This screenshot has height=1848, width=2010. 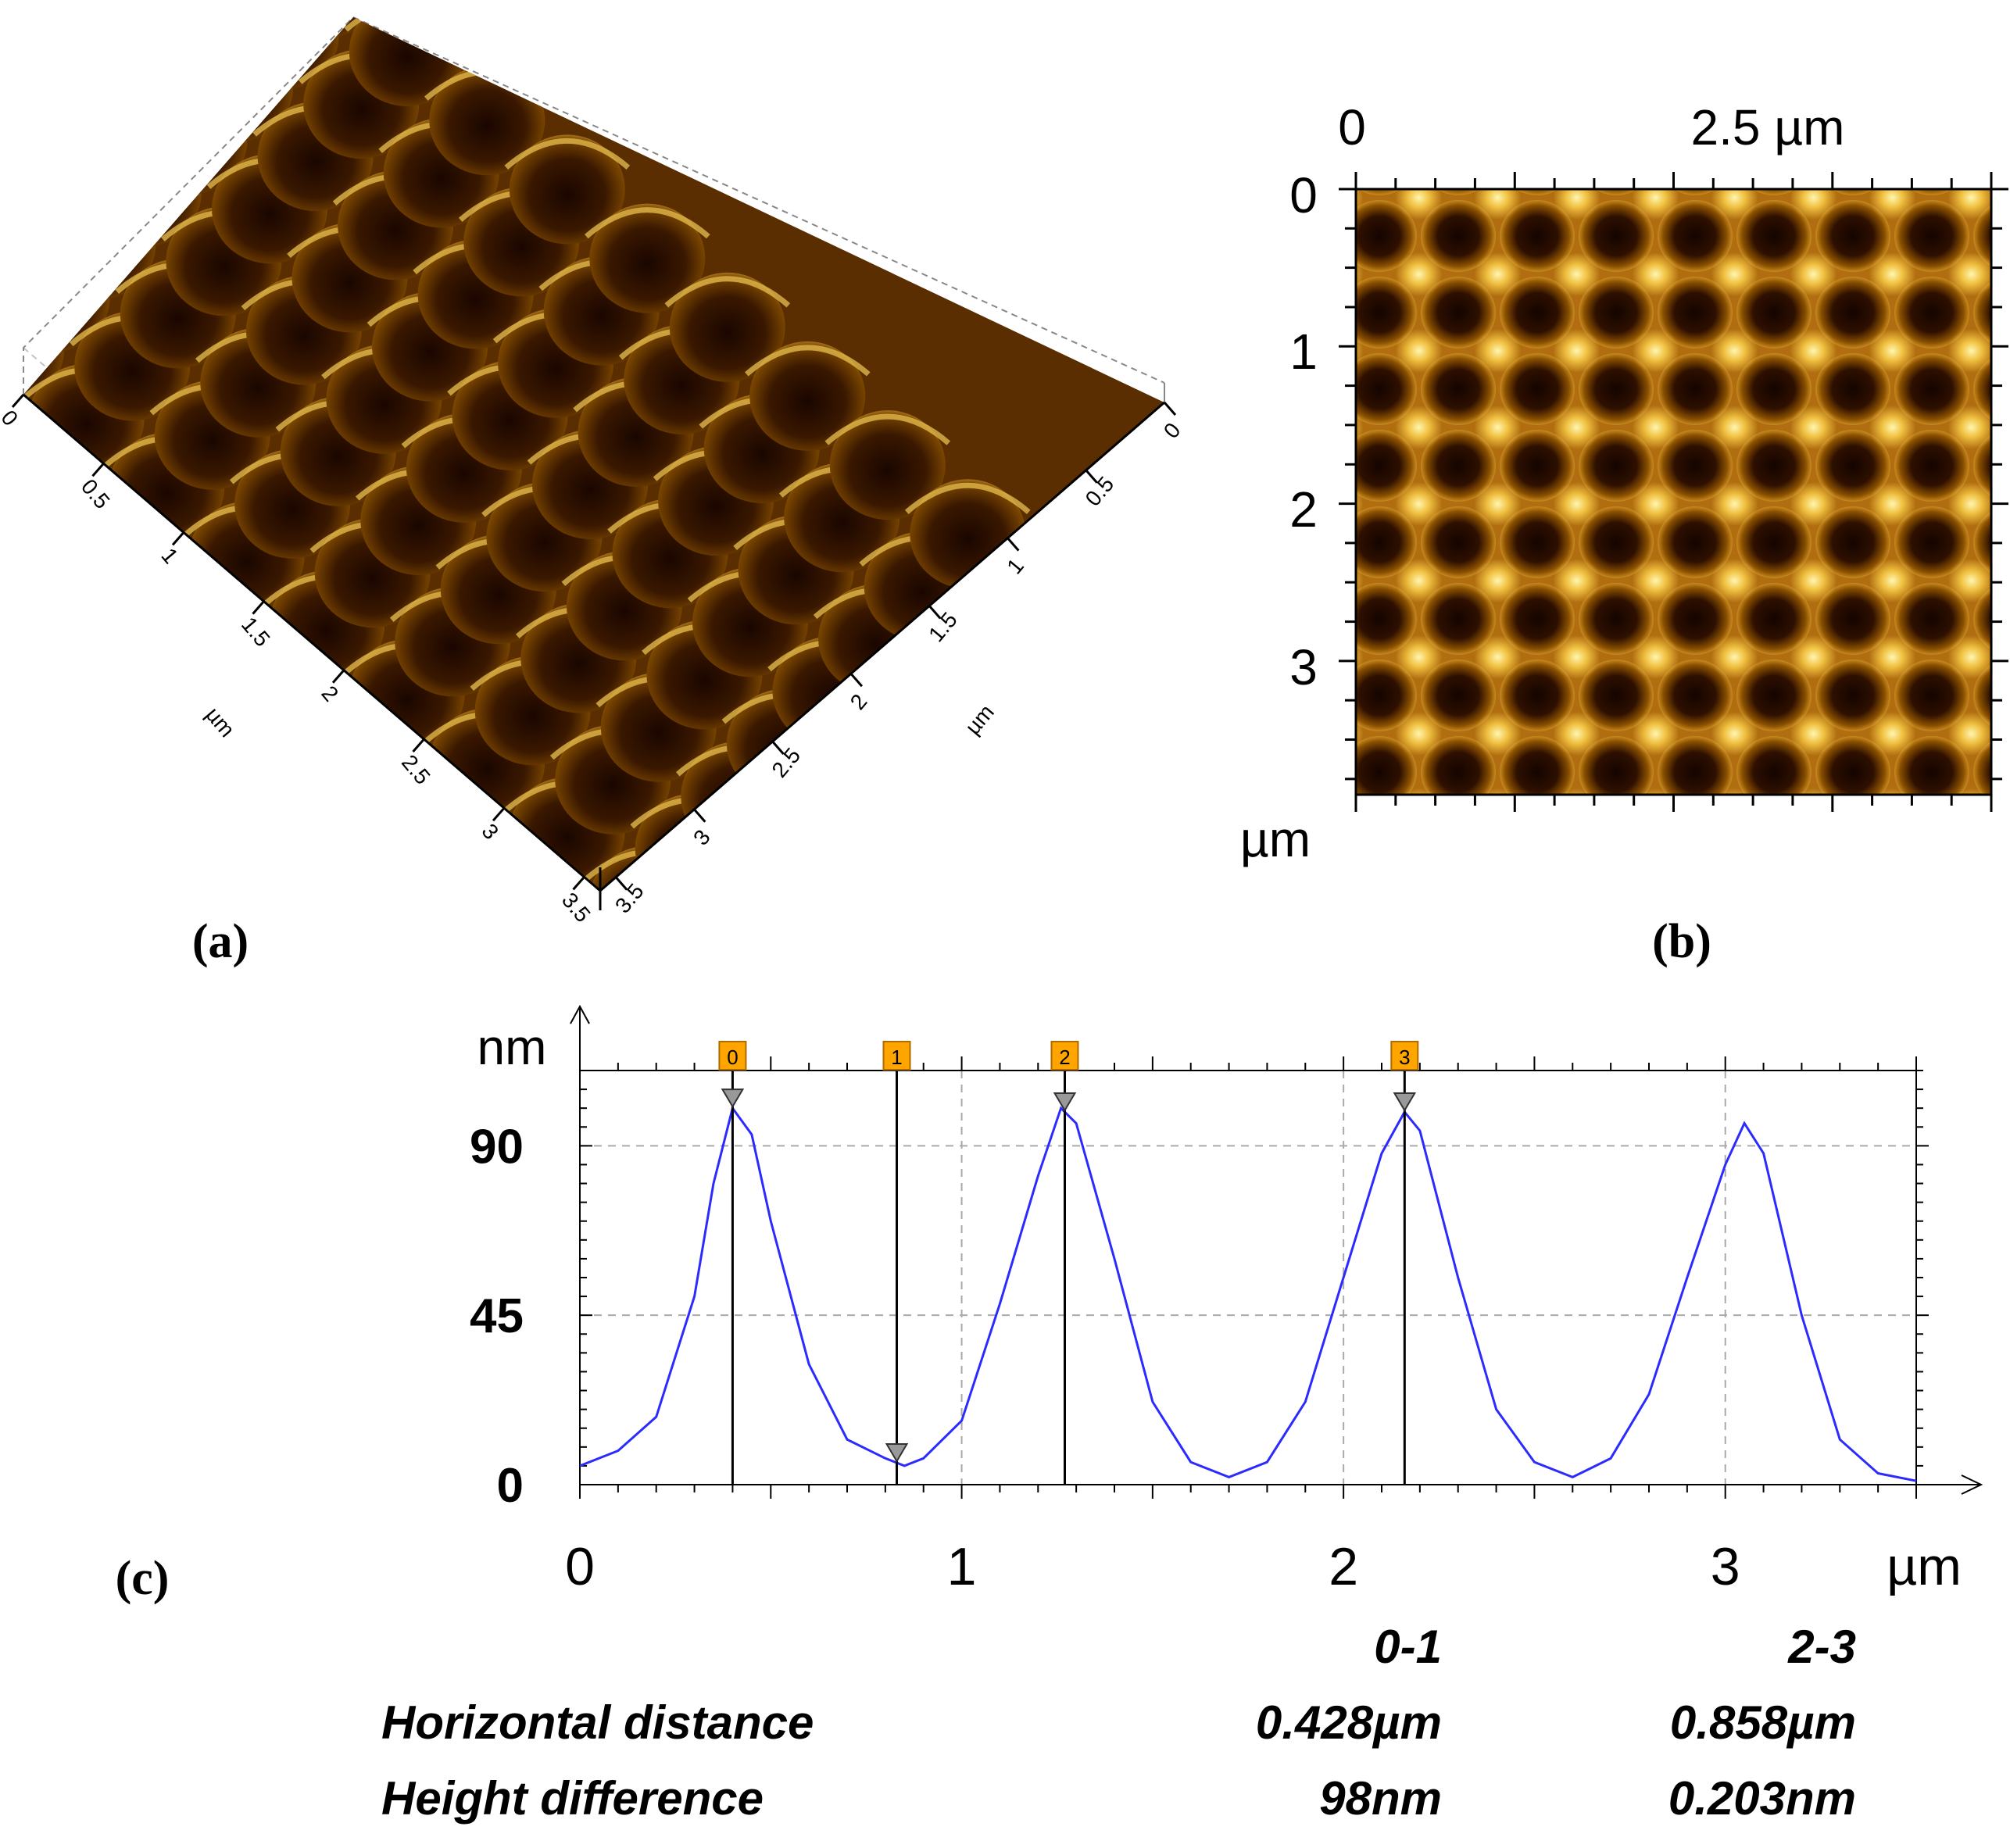 I want to click on panel-a-right-tick-label: 1.5, so click(x=943, y=627).